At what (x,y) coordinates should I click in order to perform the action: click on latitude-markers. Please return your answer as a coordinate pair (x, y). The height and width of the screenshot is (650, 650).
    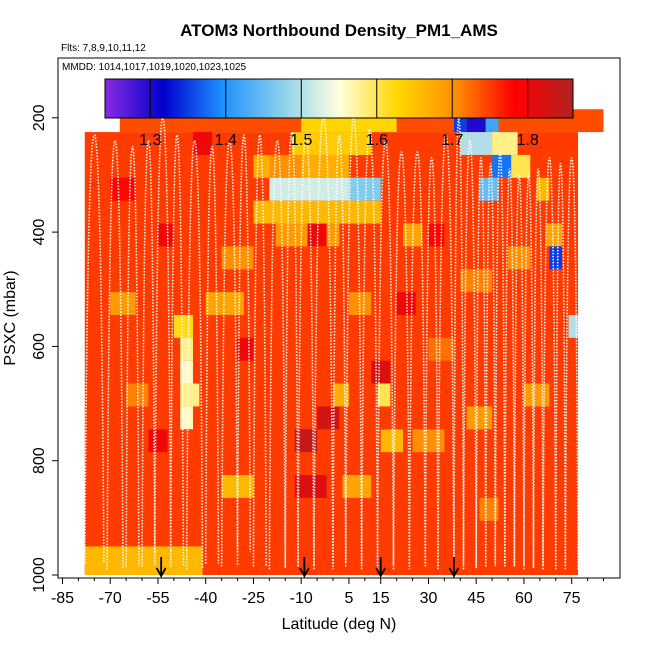
    Looking at the image, I should click on (307, 567).